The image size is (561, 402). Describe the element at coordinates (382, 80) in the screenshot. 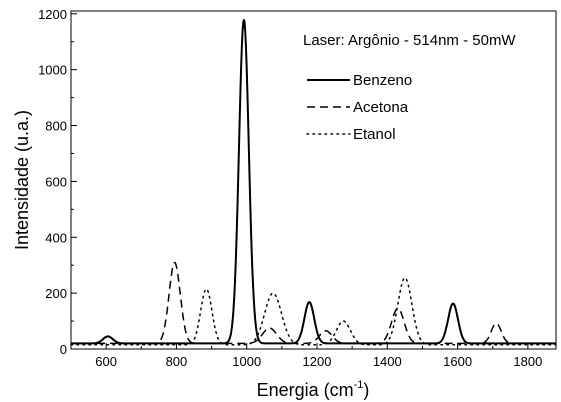

I see `legend-label-benzeno: Benzeno` at that location.